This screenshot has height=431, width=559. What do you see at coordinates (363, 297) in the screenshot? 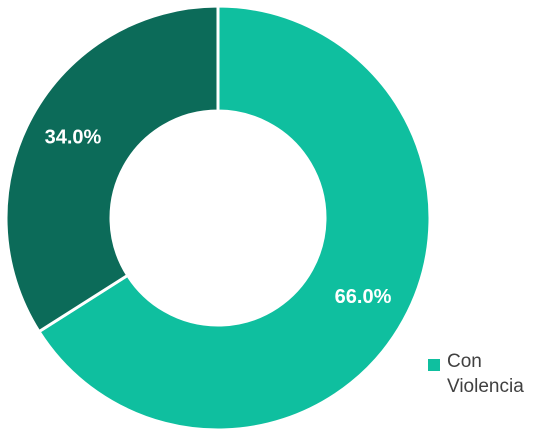
I see `slice-value-label-1: 66.0%` at bounding box center [363, 297].